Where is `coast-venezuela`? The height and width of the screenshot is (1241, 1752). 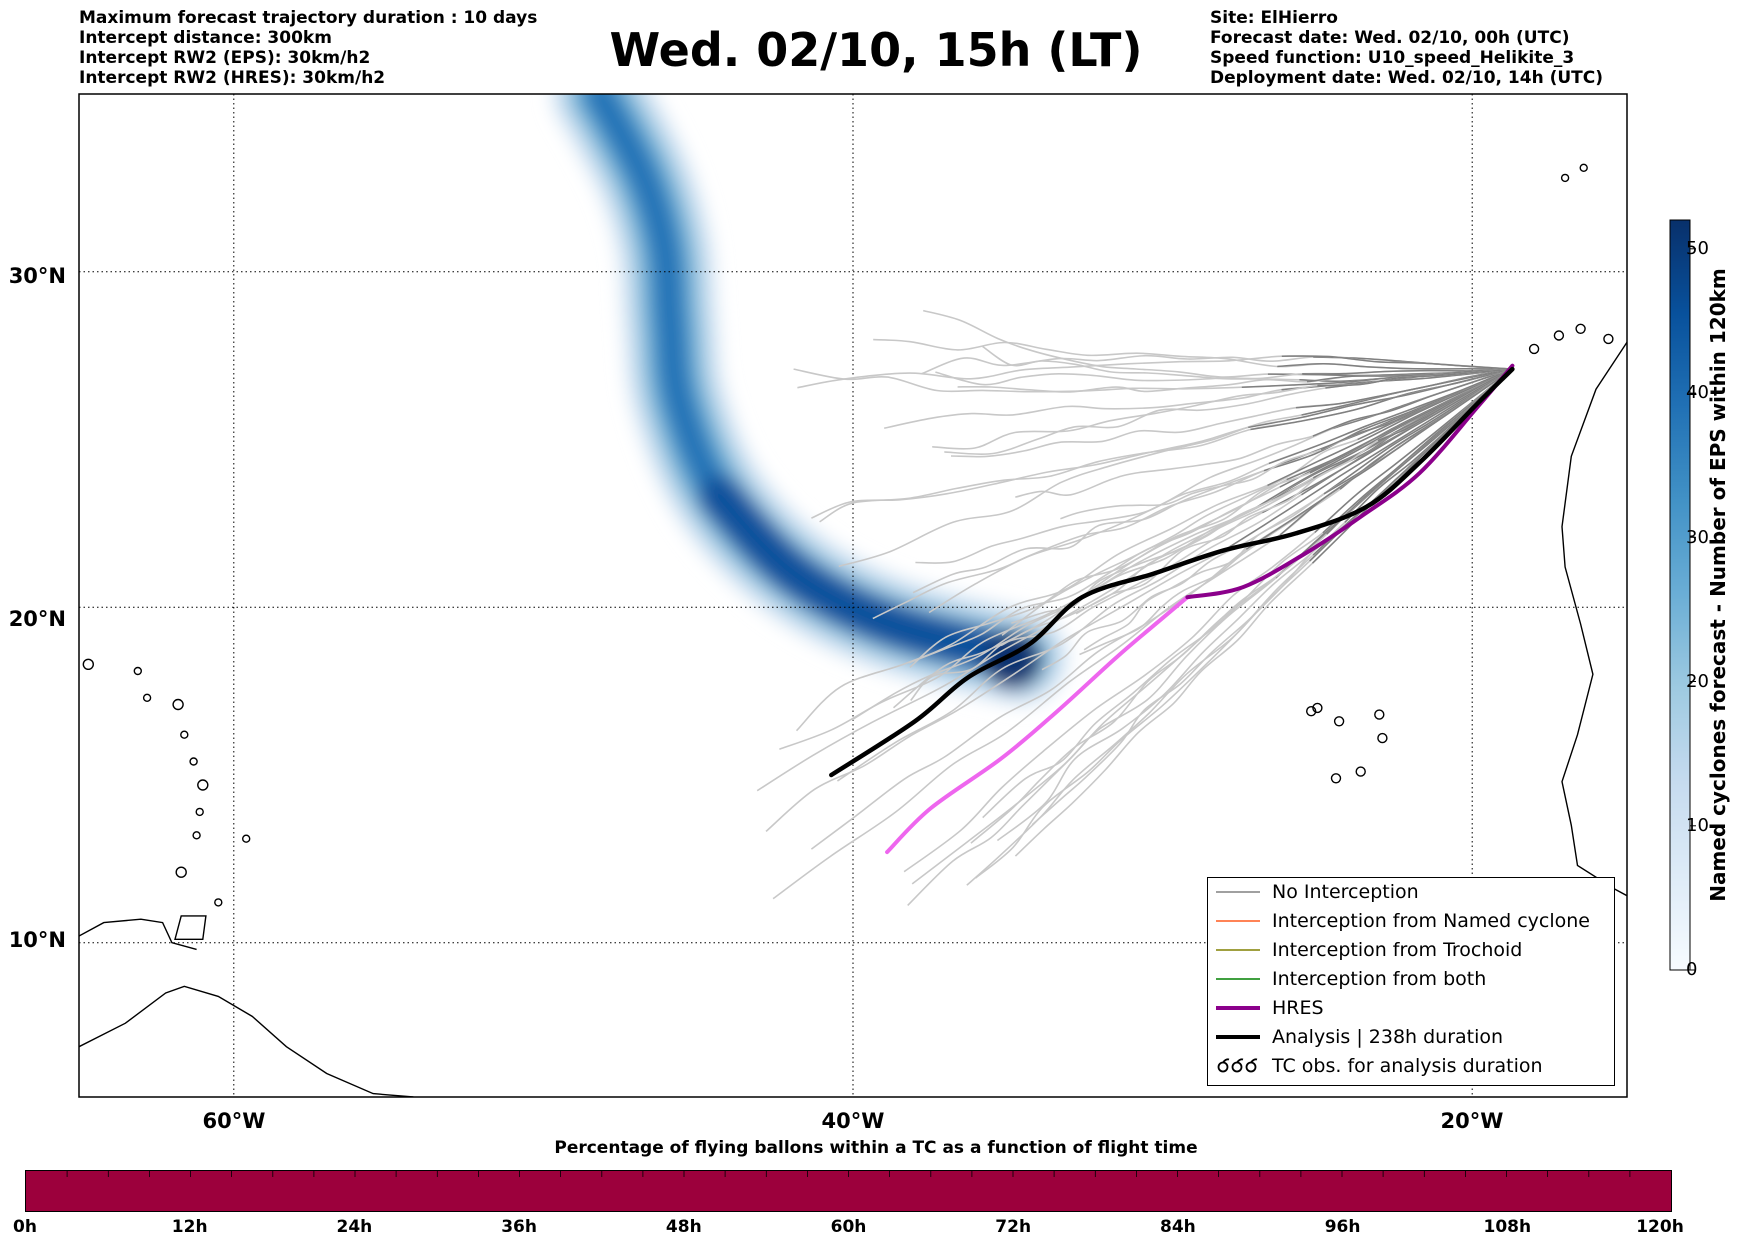
coast-venezuela is located at coordinates (138, 934).